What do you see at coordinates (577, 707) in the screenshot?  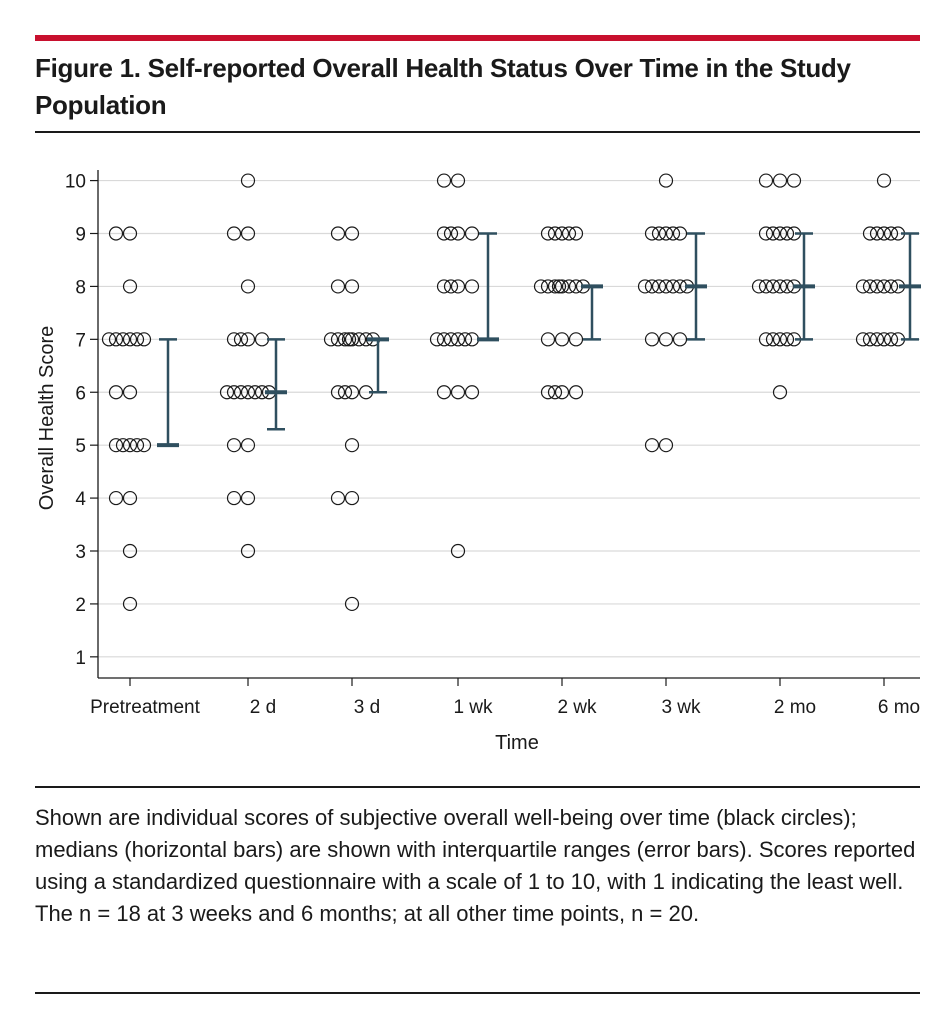 I see `x-tick-label-4: 2 wk` at bounding box center [577, 707].